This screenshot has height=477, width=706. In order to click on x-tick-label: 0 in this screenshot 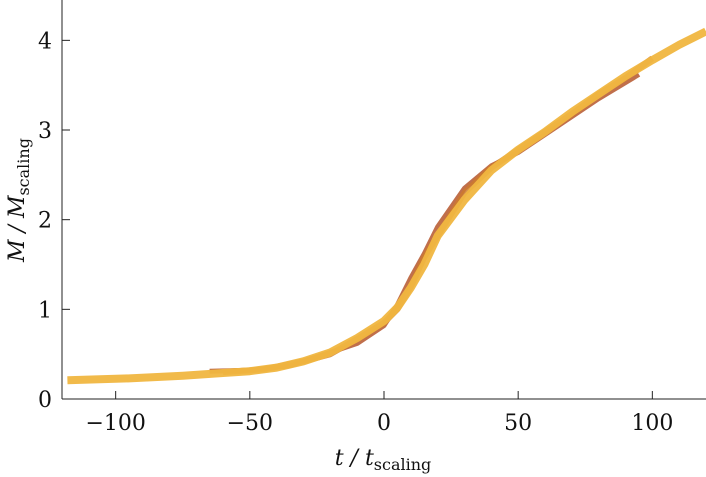, I will do `click(384, 423)`.